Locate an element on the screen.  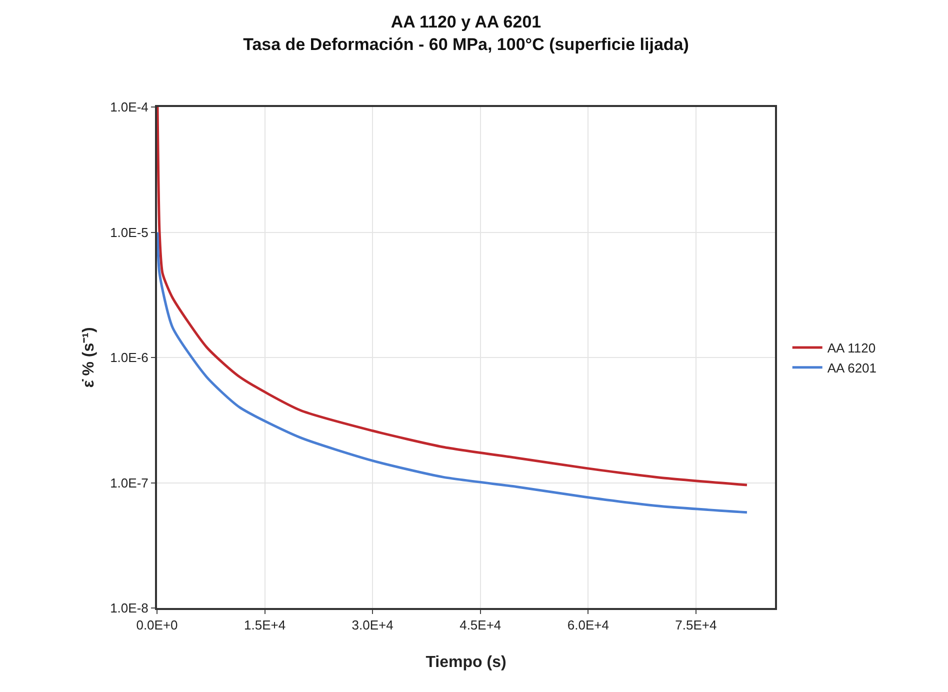
legend-label: AA 6201 is located at coordinates (852, 368).